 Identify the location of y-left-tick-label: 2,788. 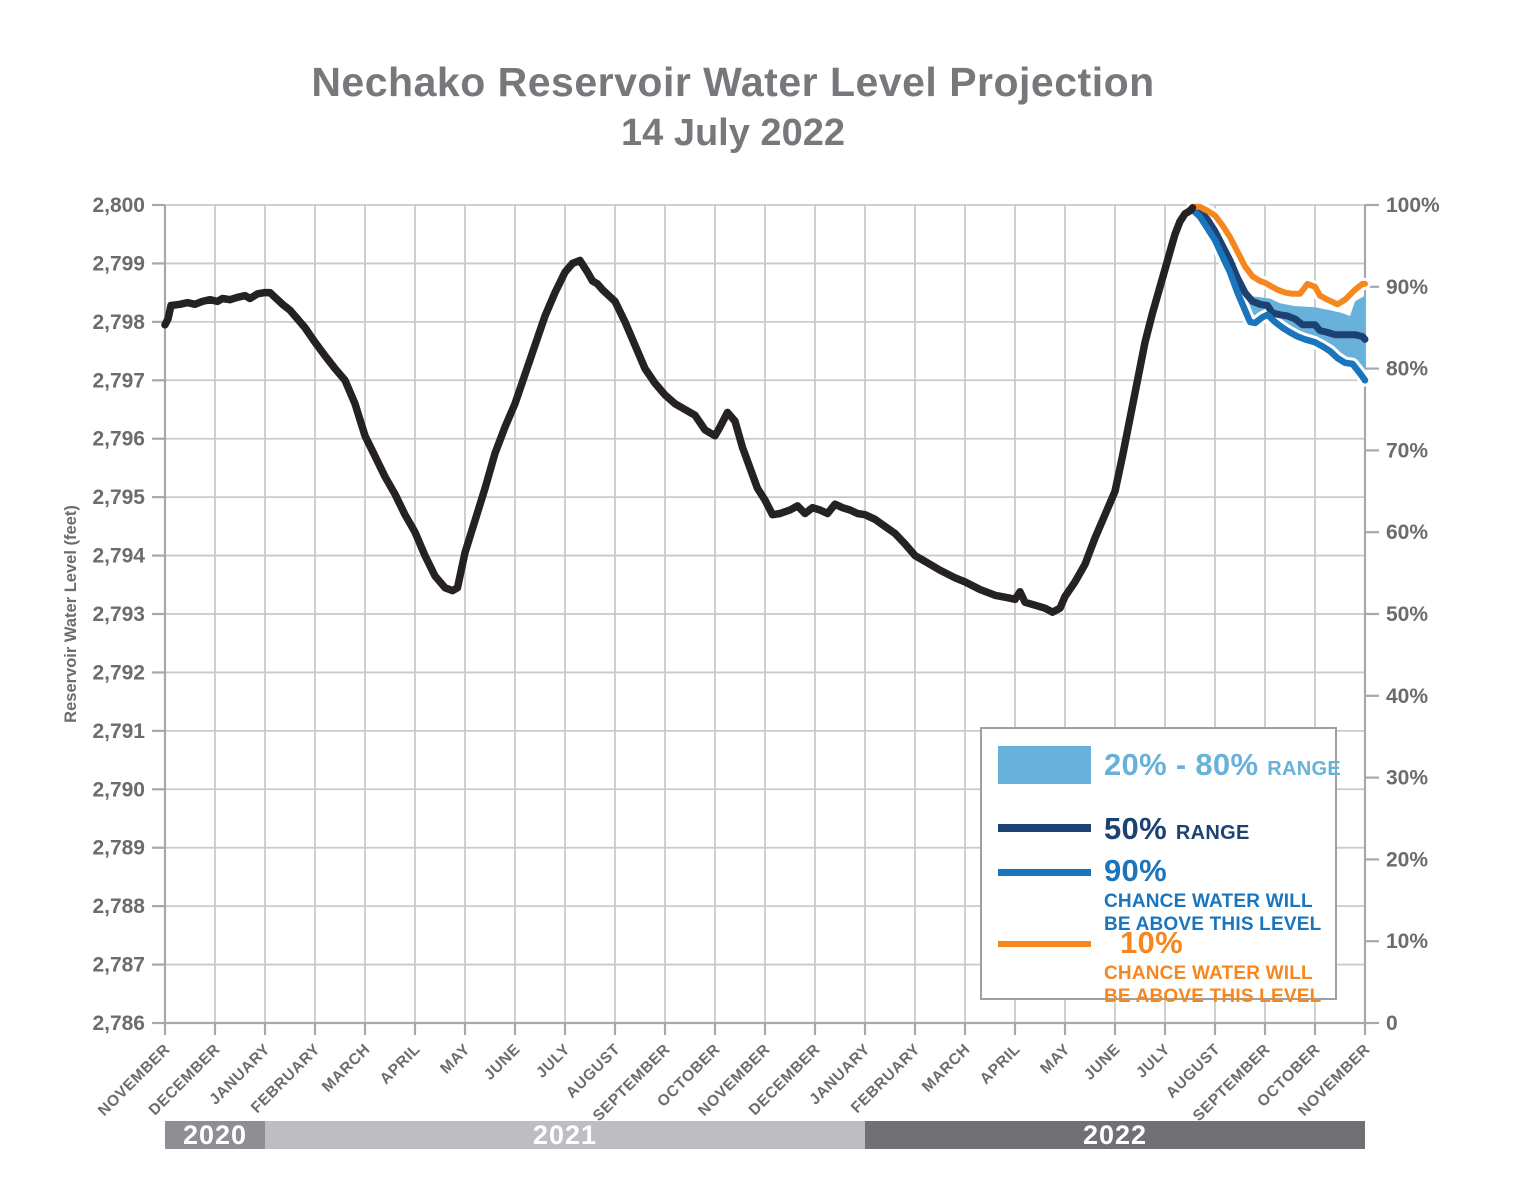
(118, 906).